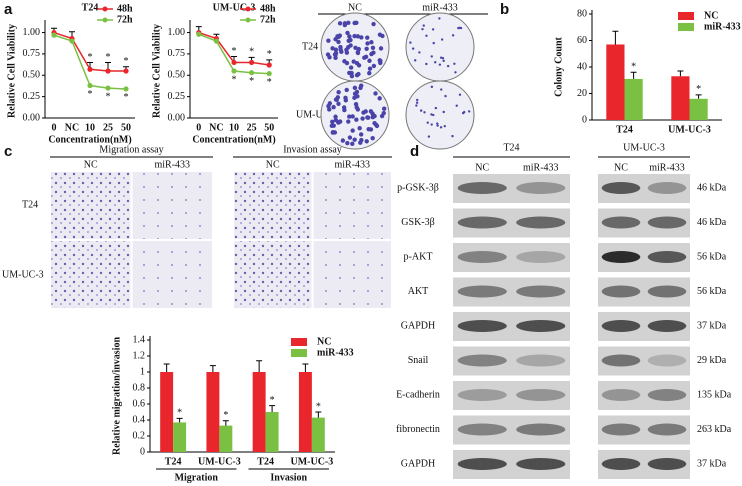  I want to click on legend-label: miR-433, so click(335, 352).